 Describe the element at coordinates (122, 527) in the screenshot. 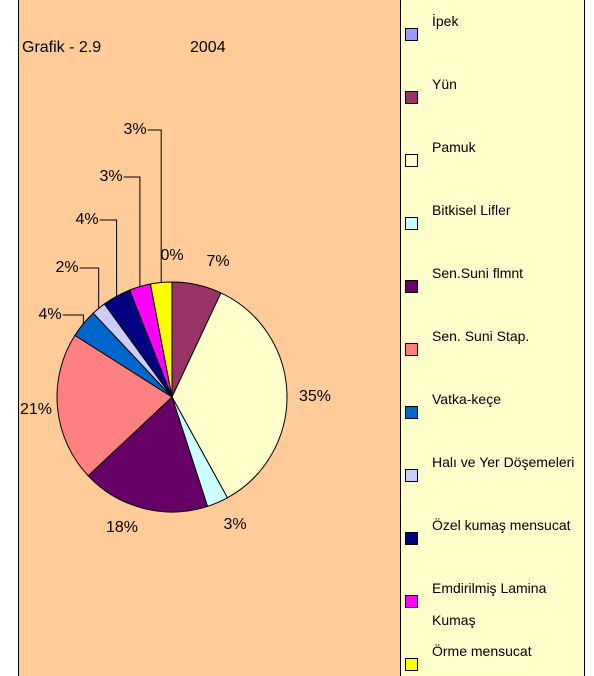

I see `data-label: 18%` at that location.